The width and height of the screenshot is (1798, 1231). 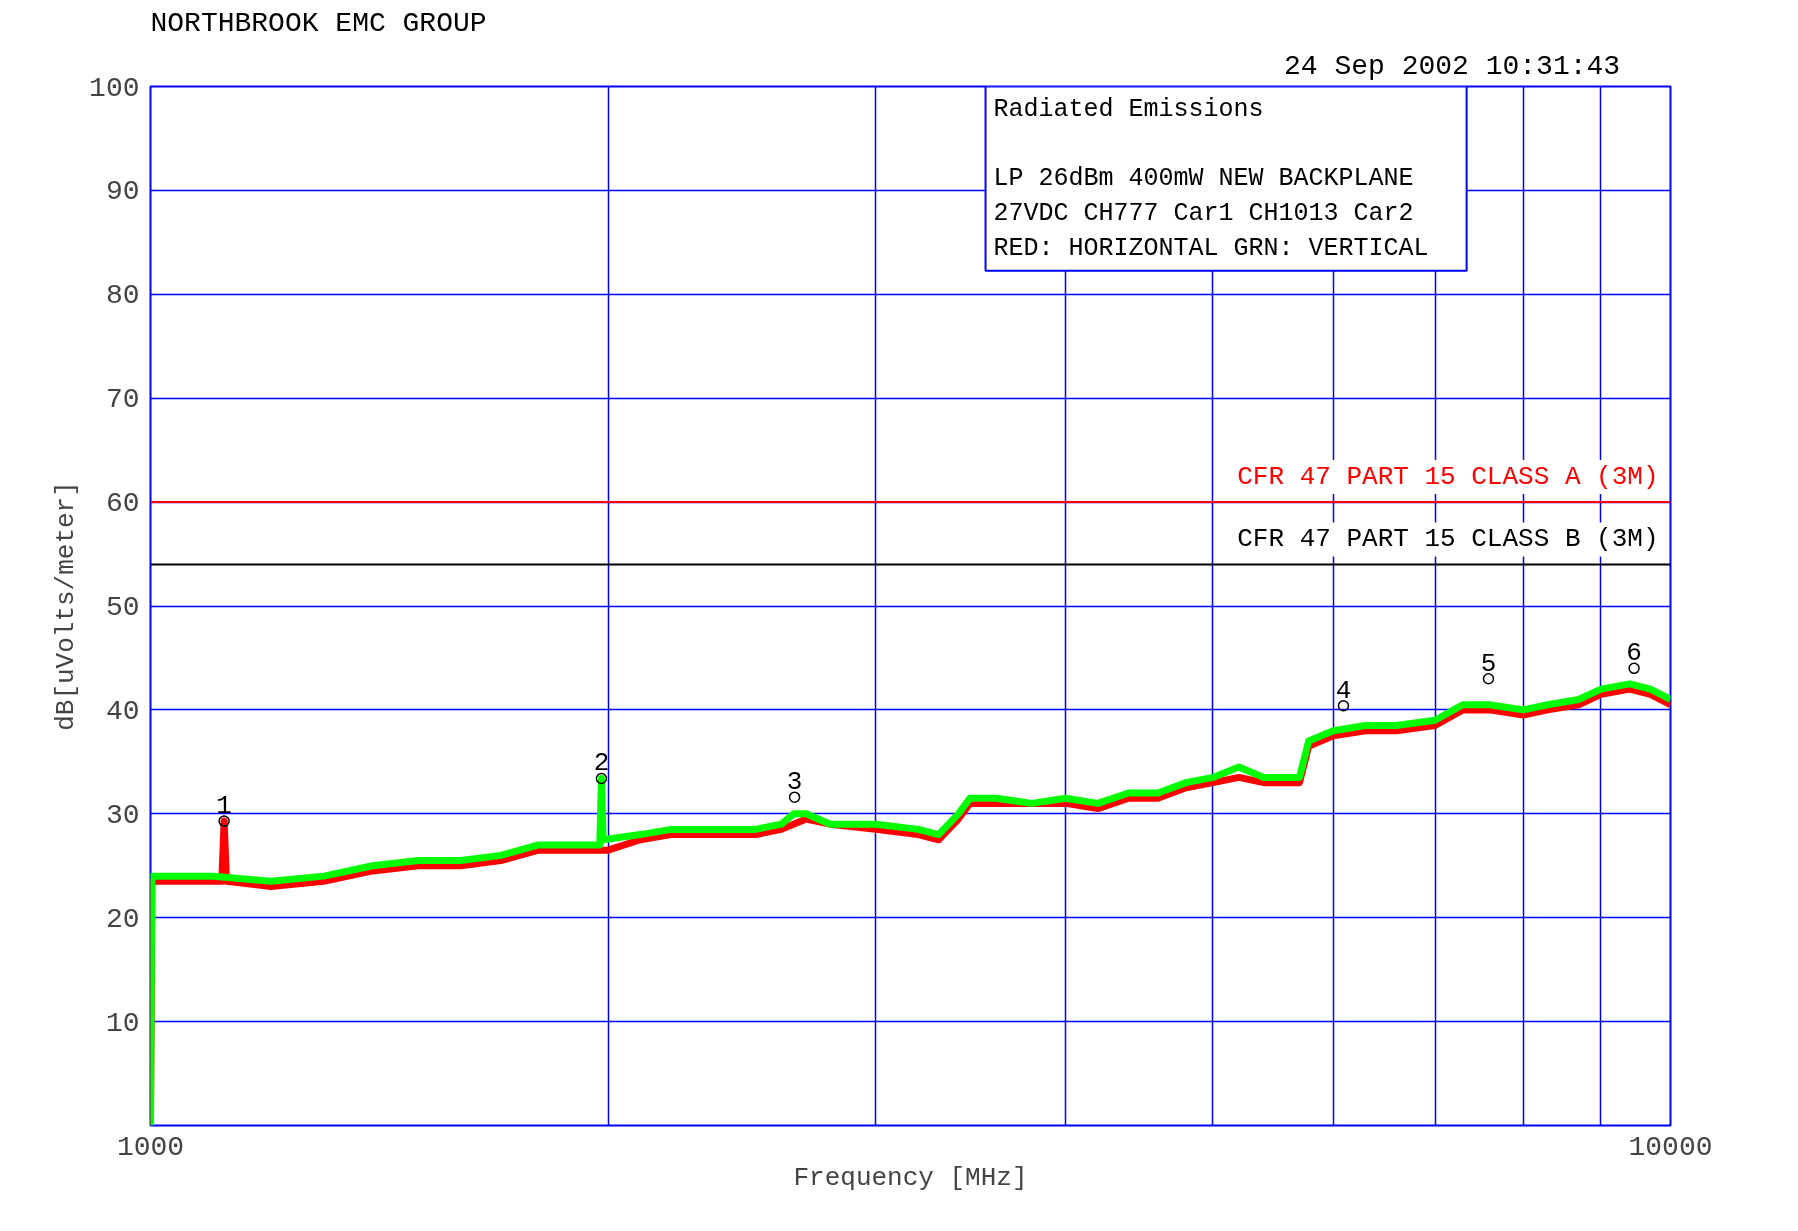 I want to click on y-tick-label: 30, so click(x=122, y=815).